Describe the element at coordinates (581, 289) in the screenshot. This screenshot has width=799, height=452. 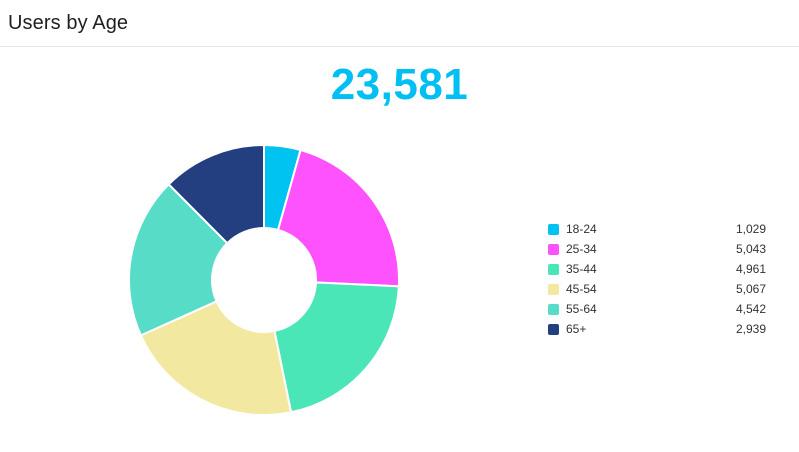
I see `legend-label: 45-54` at that location.